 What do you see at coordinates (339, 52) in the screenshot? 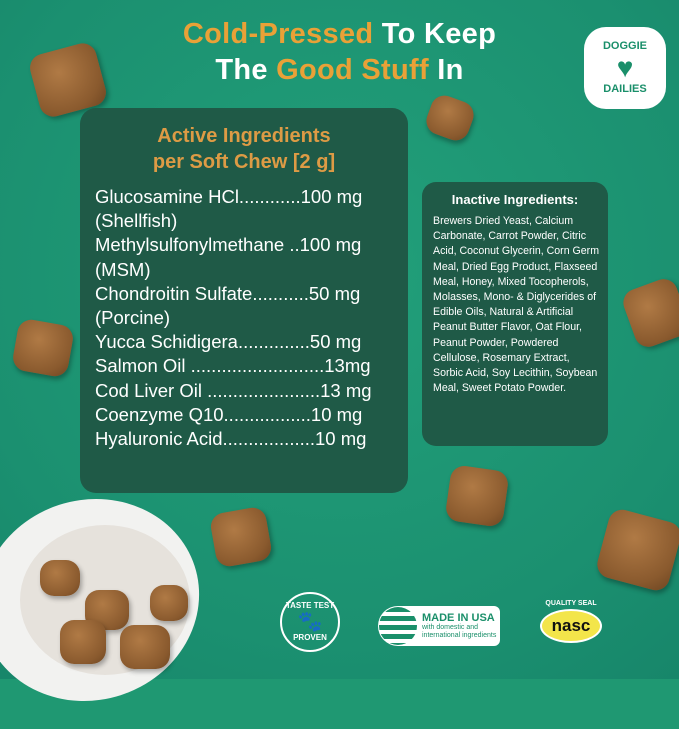
I see `headline: Cold-Pressed To Keep The Good Stuff In` at bounding box center [339, 52].